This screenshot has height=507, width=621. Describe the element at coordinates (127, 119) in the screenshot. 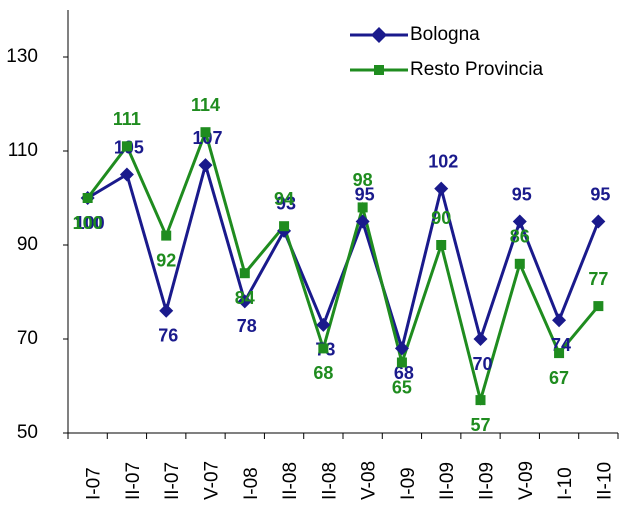

I see `data-label: 111` at that location.